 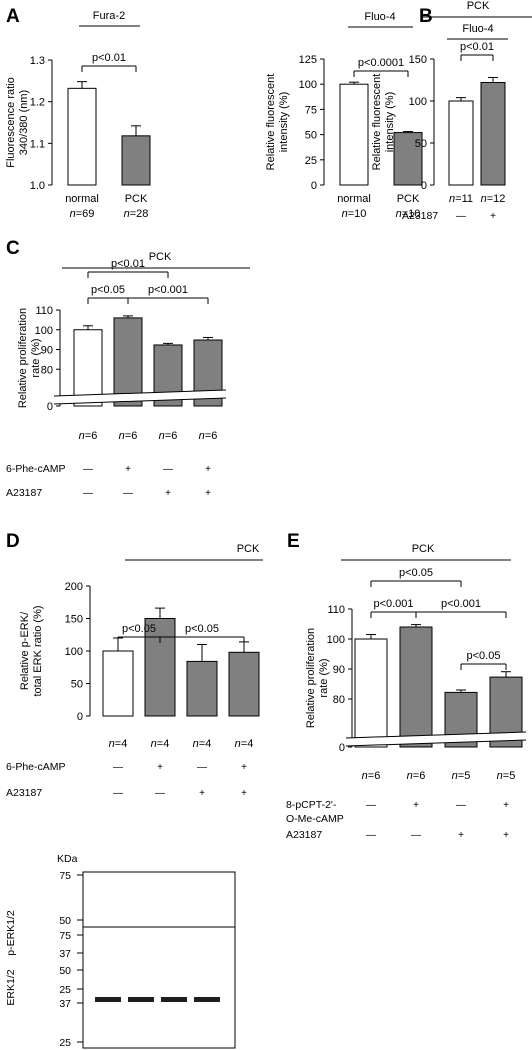 I want to click on y-tick-label: 1.2, so click(x=37, y=103).